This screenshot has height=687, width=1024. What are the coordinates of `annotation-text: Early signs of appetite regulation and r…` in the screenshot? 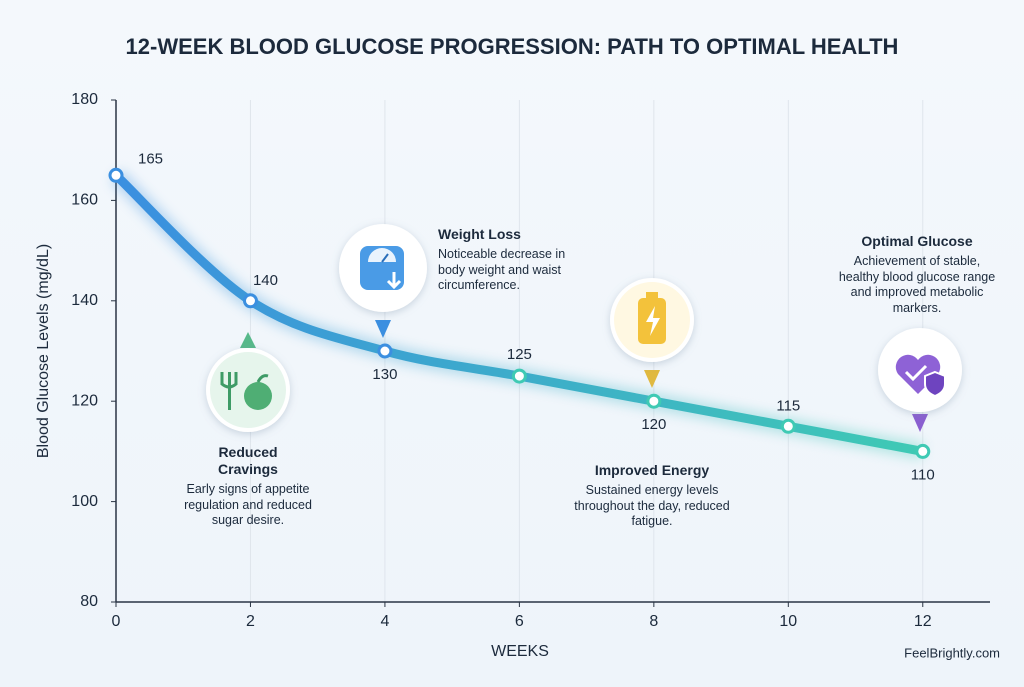 It's located at (248, 504).